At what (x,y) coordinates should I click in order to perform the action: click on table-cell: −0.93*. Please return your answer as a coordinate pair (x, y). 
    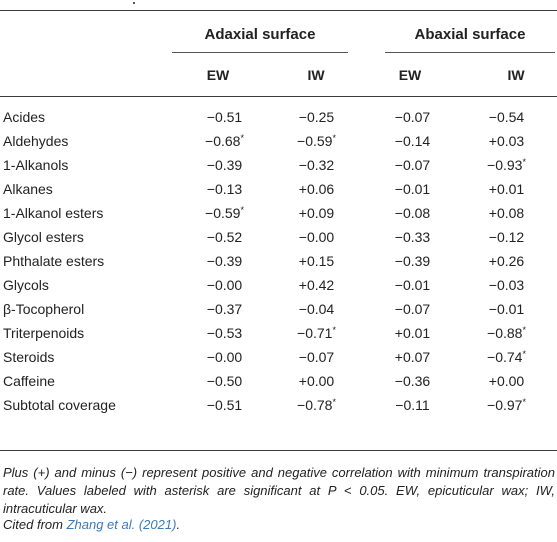
    Looking at the image, I should click on (503, 165).